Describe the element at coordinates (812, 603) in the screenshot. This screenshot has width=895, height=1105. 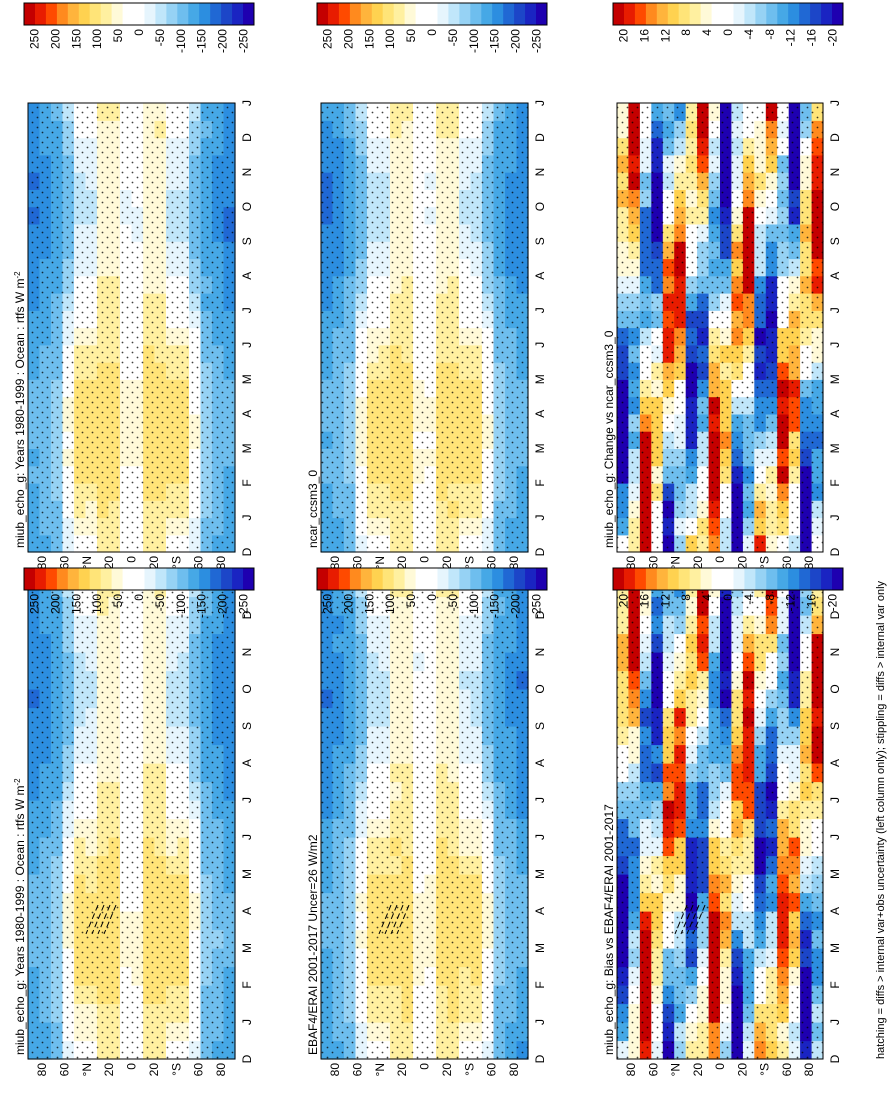
I see `colorbar-label: -16` at that location.